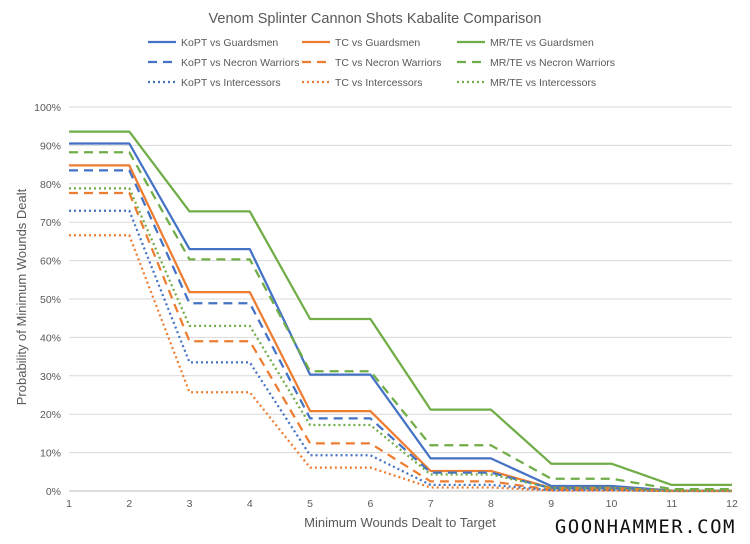 The height and width of the screenshot is (544, 750). I want to click on legend-label: KoPT vs Necron Warriors, so click(240, 63).